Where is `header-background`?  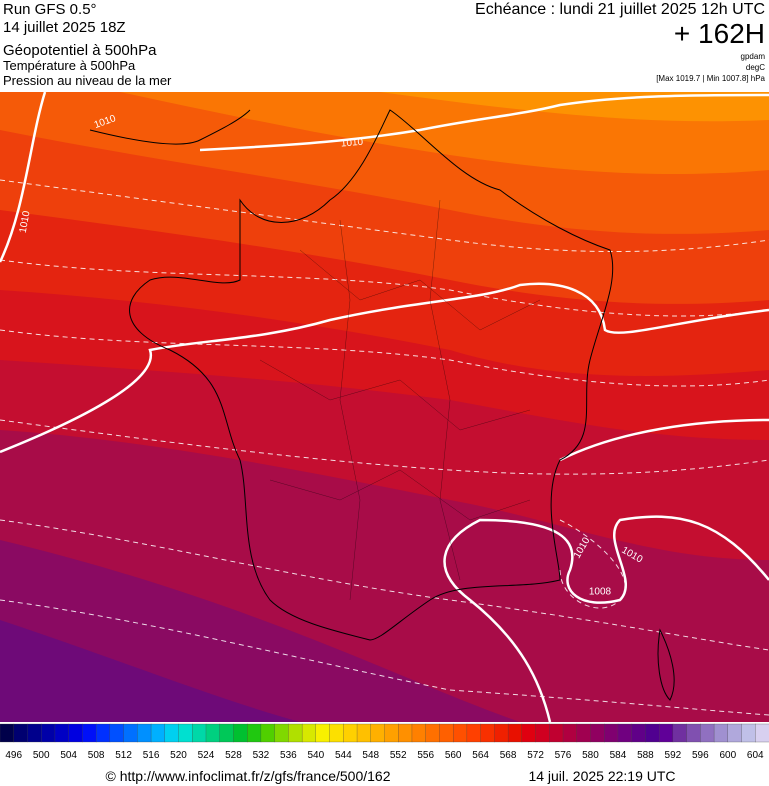 header-background is located at coordinates (384, 46).